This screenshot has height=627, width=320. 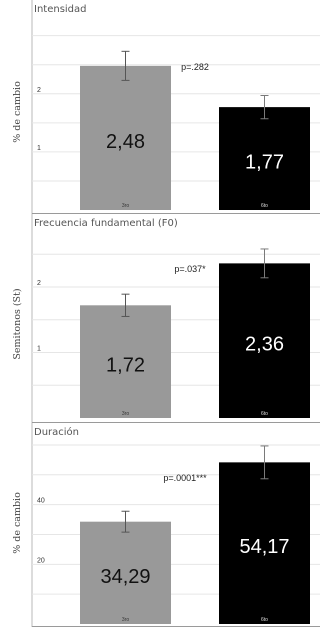 What do you see at coordinates (106, 223) in the screenshot?
I see `chart-title: Frecuencia fundamental (F0)` at bounding box center [106, 223].